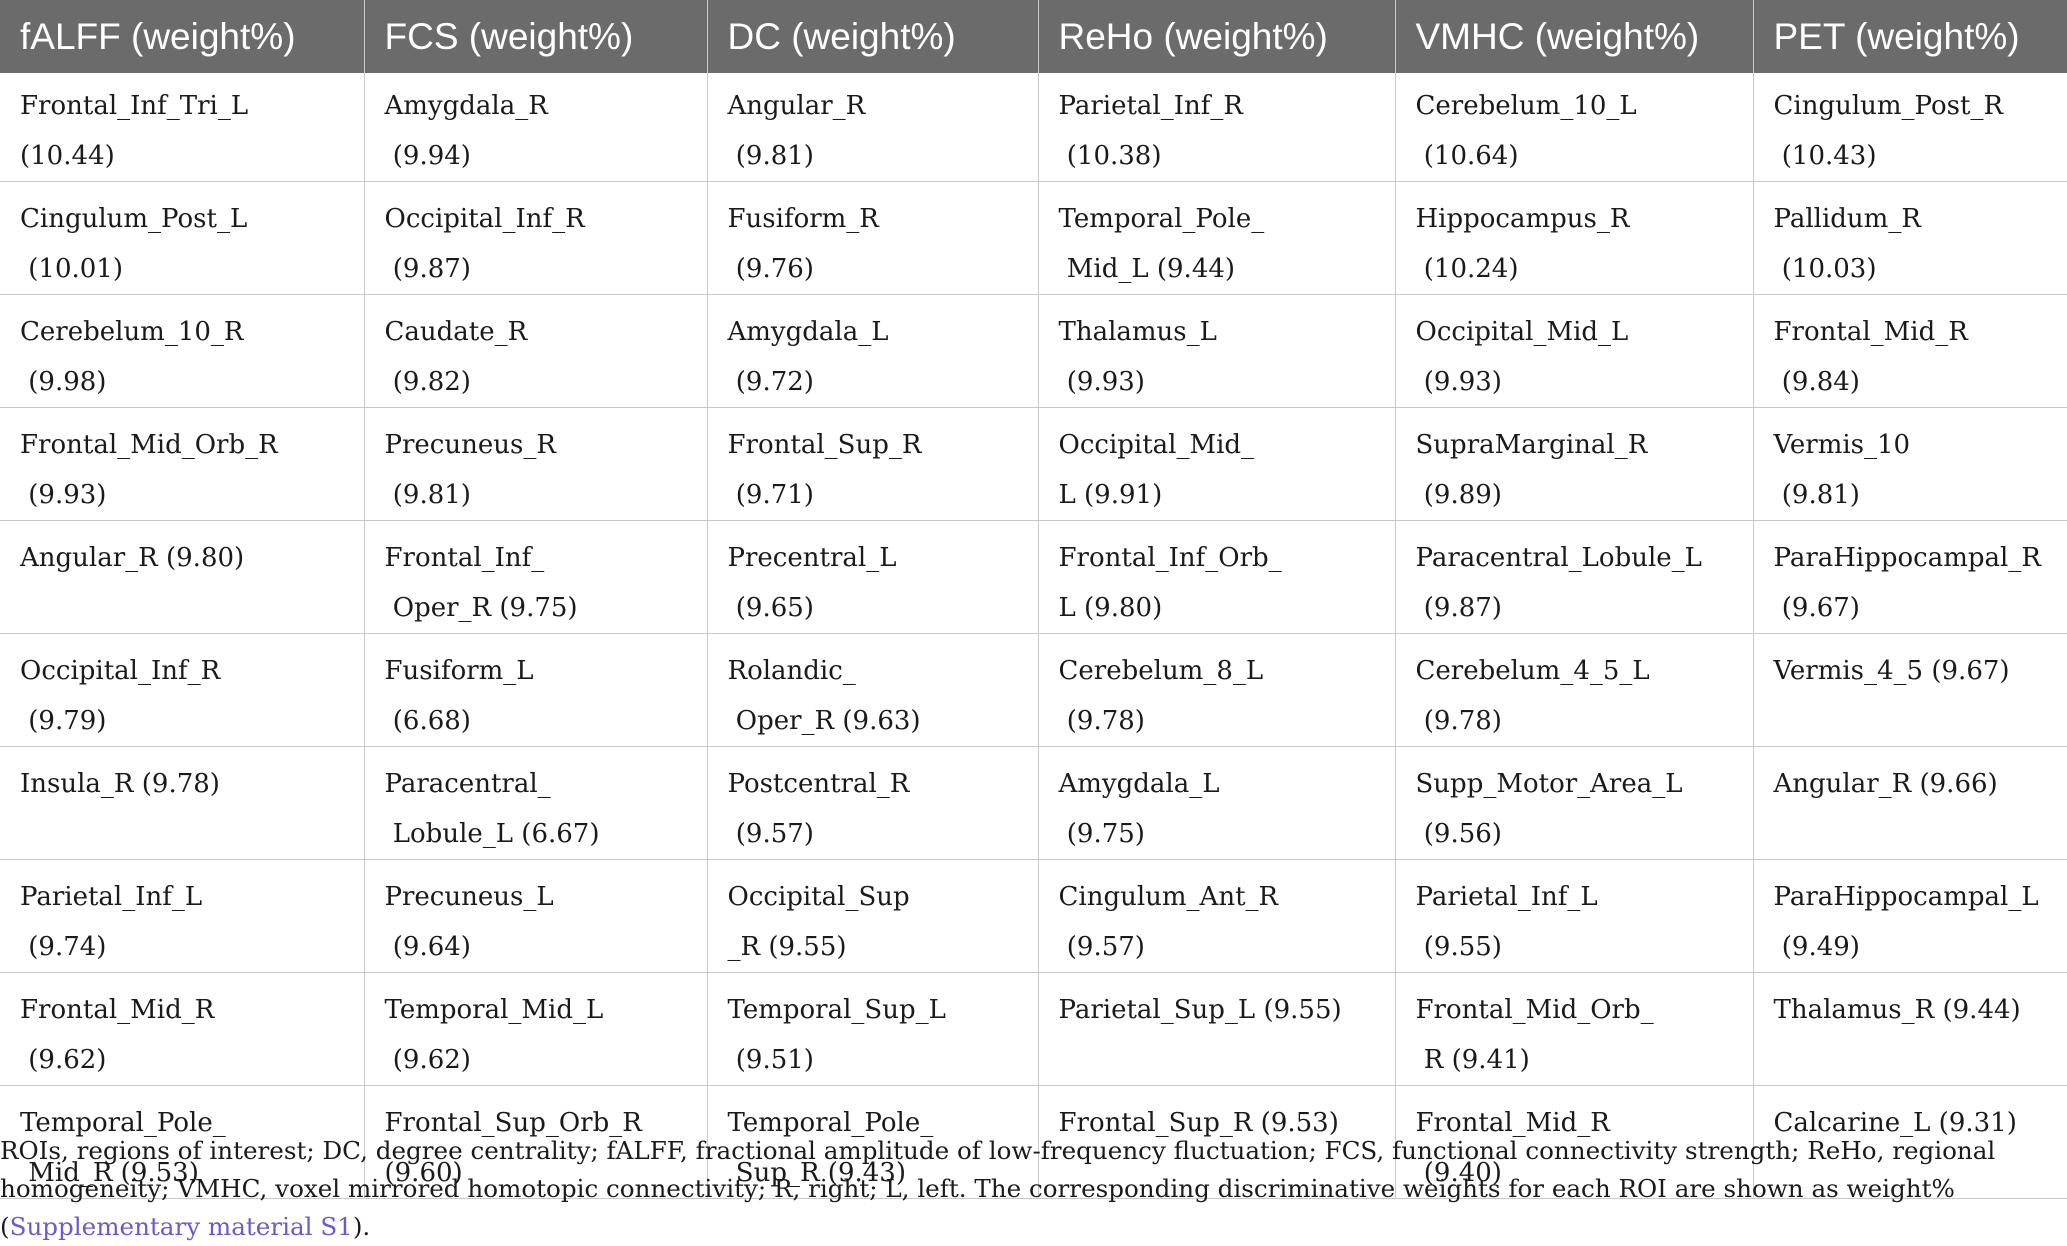 The width and height of the screenshot is (2067, 1246). What do you see at coordinates (182, 690) in the screenshot?
I see `table-cell: Occipital_Inf_R (9.79)` at bounding box center [182, 690].